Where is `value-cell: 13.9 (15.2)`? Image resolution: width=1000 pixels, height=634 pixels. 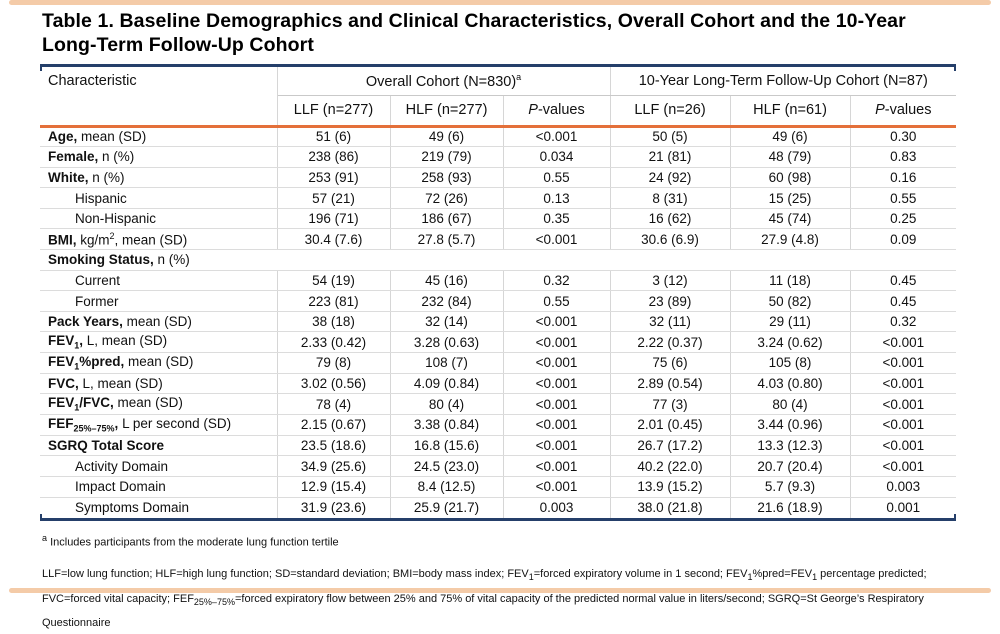
value-cell: 13.9 (15.2) is located at coordinates (670, 487).